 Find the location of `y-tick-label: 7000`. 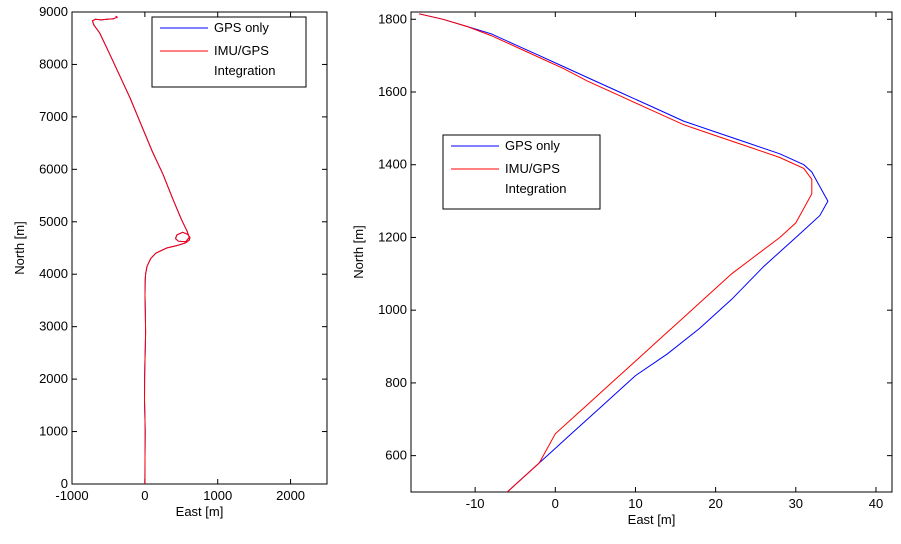

y-tick-label: 7000 is located at coordinates (53, 116).